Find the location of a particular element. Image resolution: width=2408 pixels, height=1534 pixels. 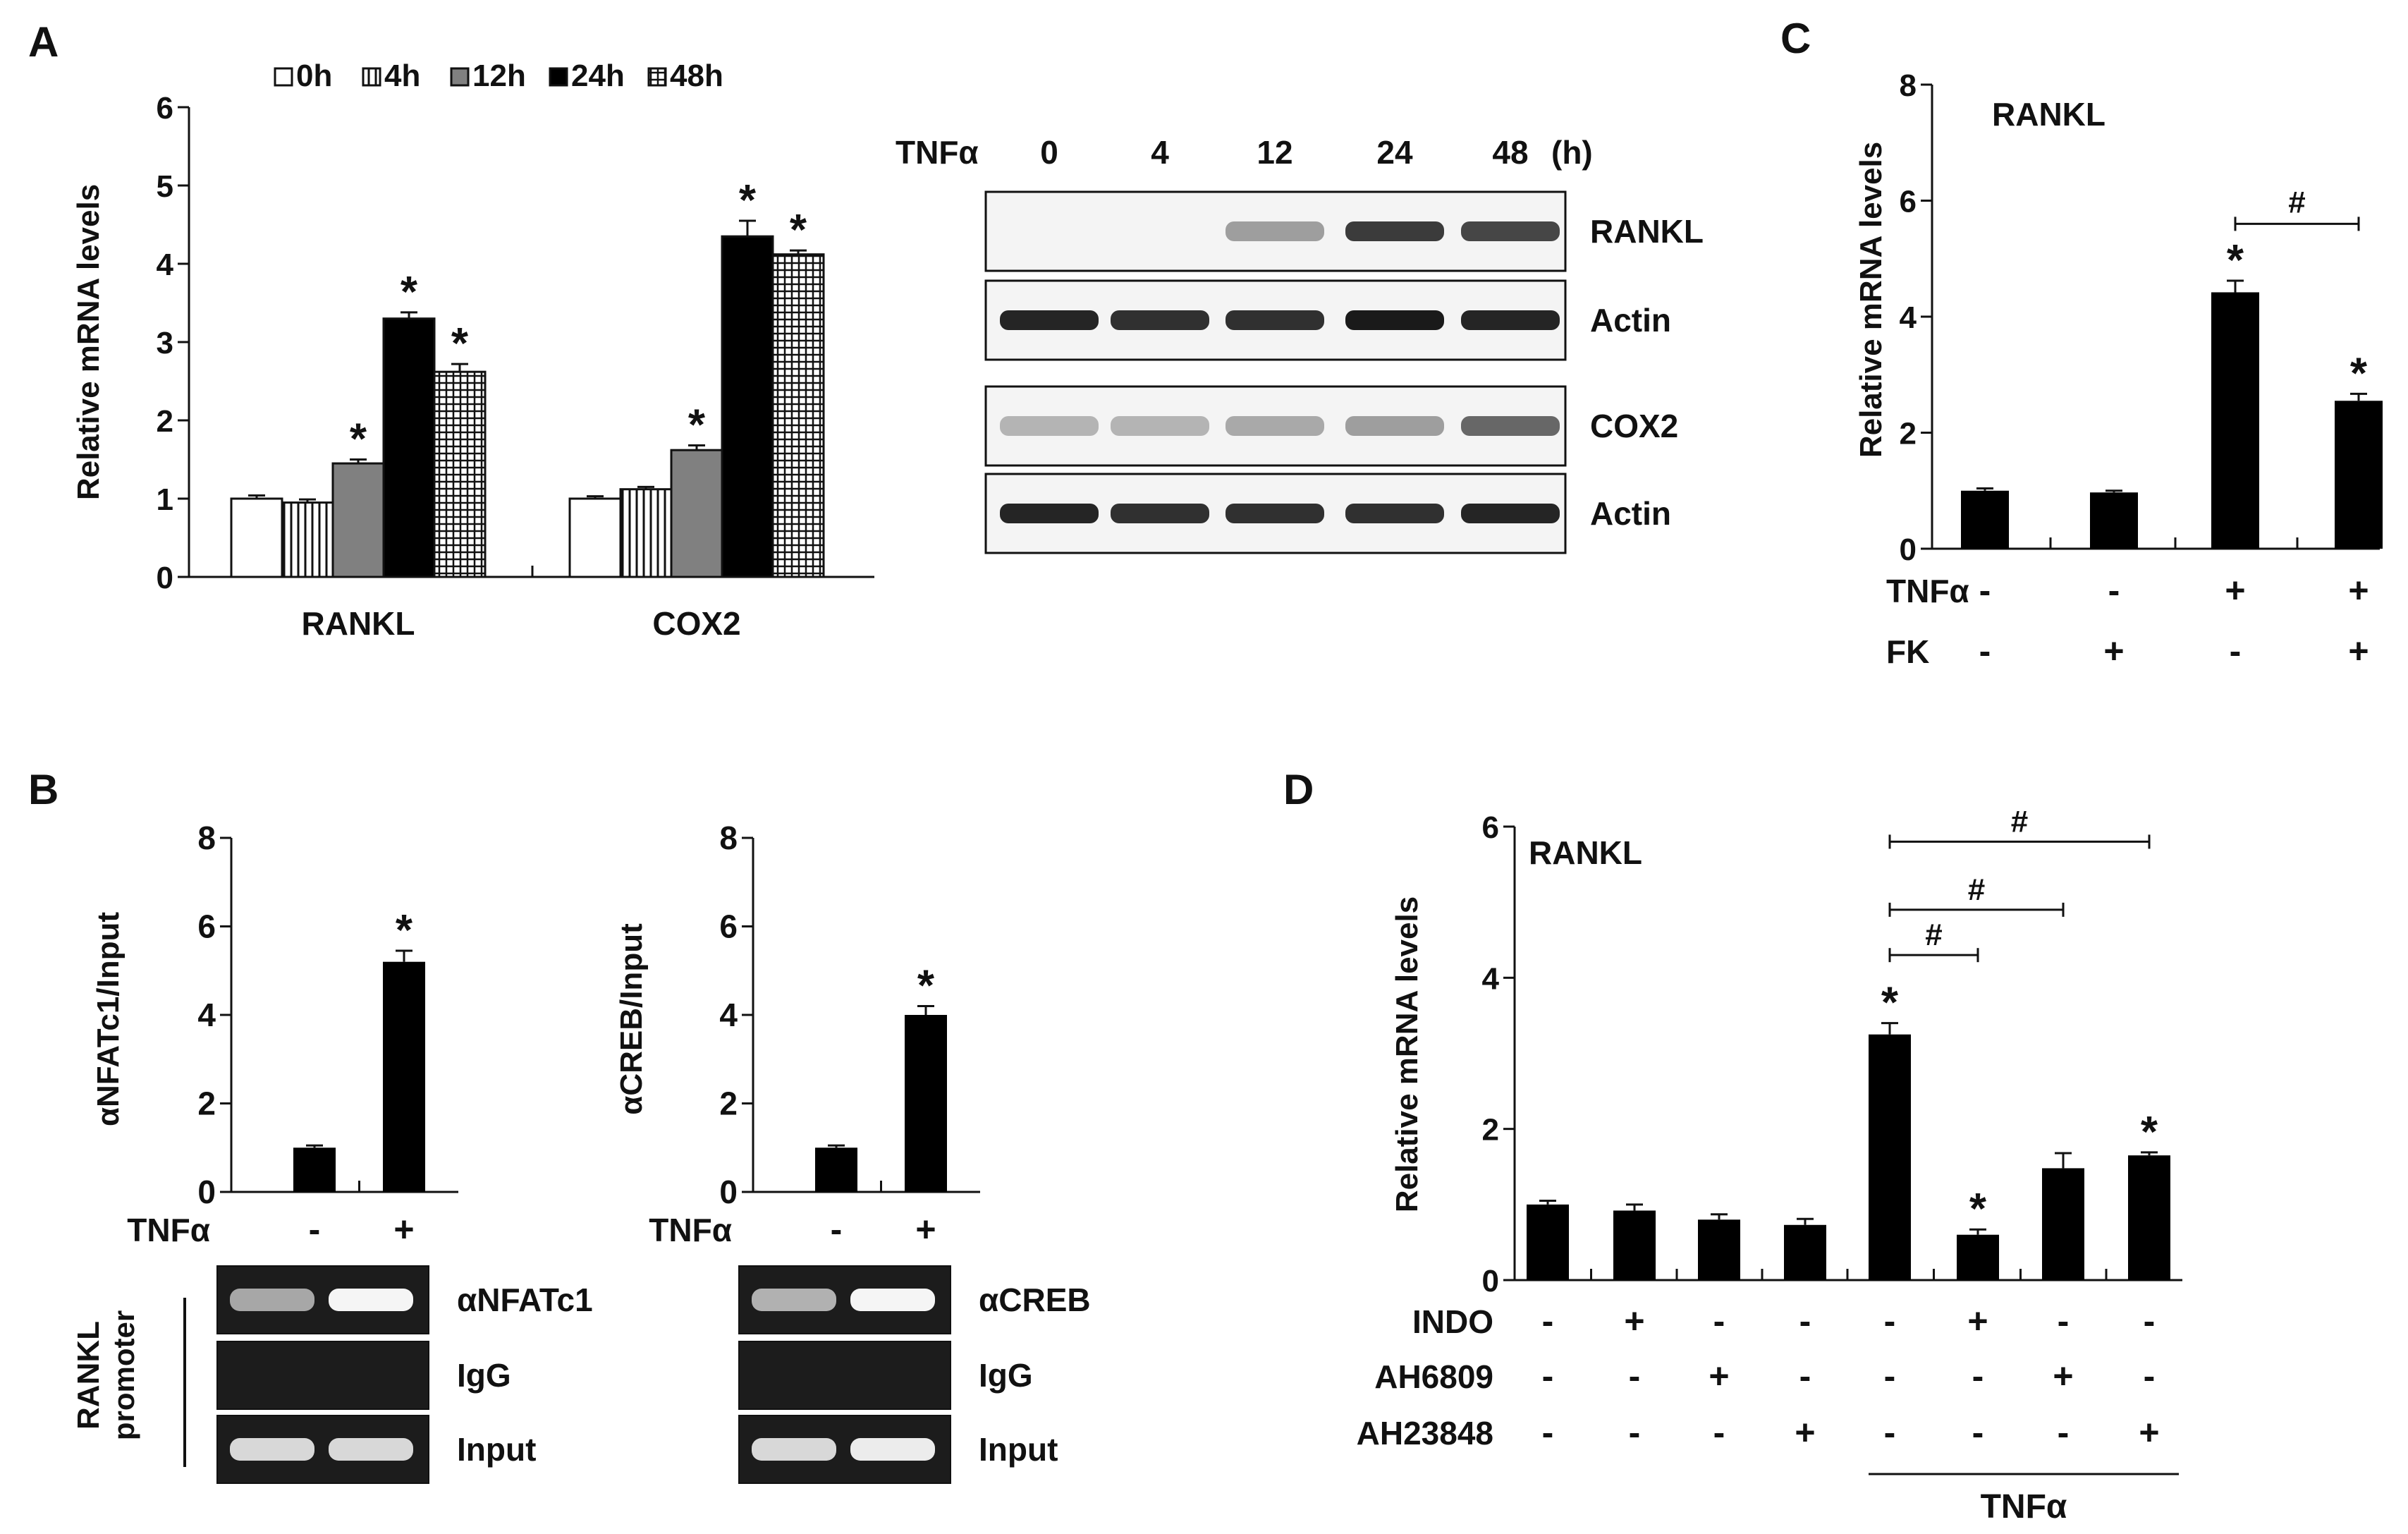

legend-label: 4h is located at coordinates (402, 76).